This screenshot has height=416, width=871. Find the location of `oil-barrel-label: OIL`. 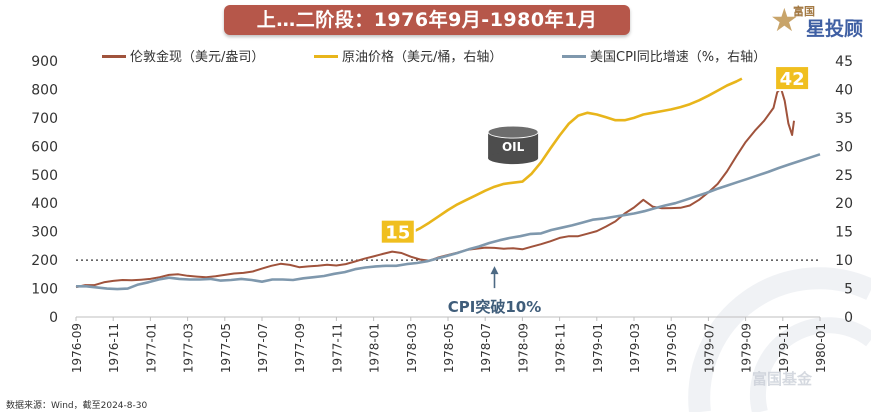

oil-barrel-label: OIL is located at coordinates (513, 147).